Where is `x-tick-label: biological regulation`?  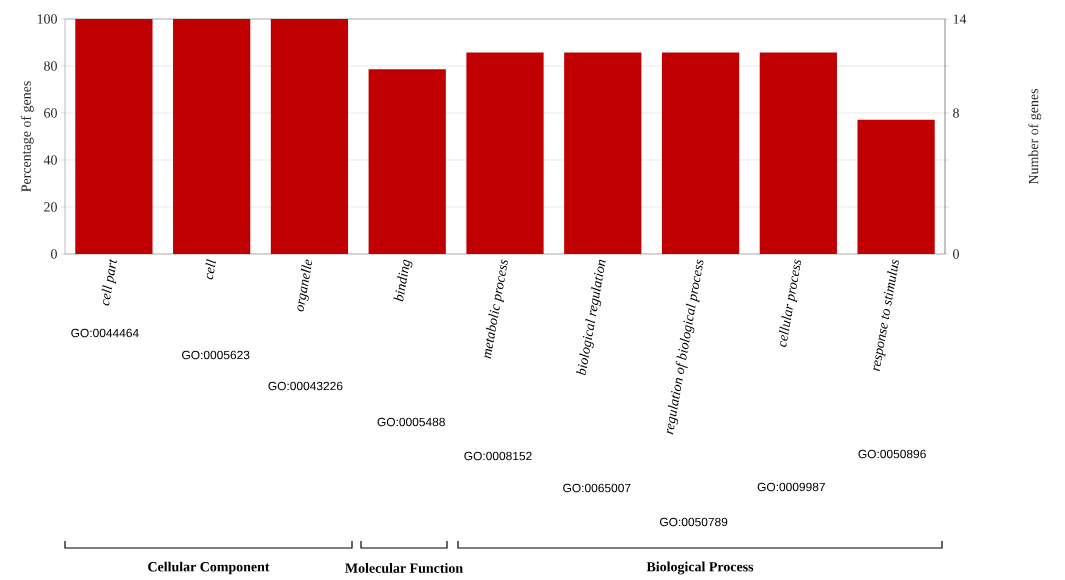 x-tick-label: biological regulation is located at coordinates (591, 317).